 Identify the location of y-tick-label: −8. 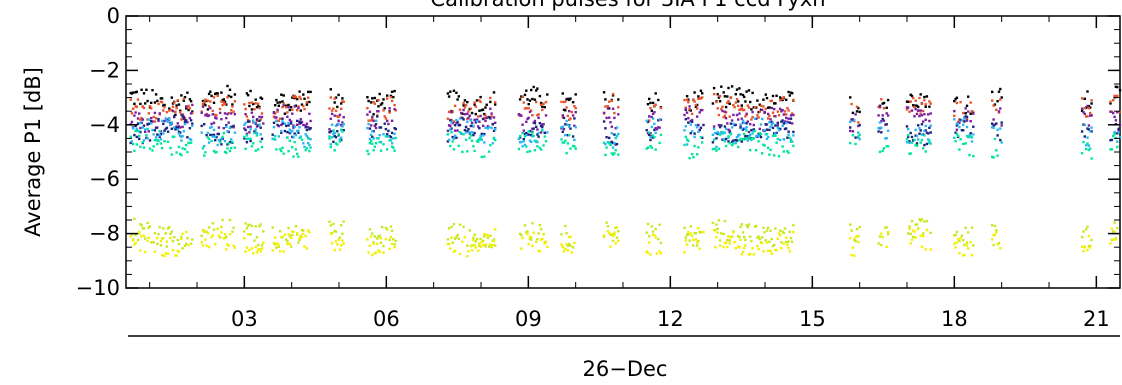
(104, 234).